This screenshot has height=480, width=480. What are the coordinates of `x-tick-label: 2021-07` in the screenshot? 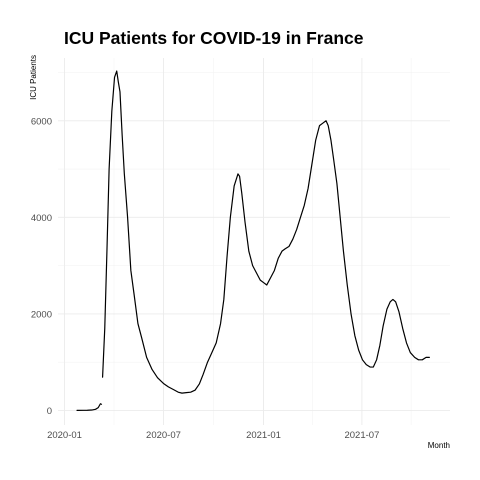 It's located at (361, 435).